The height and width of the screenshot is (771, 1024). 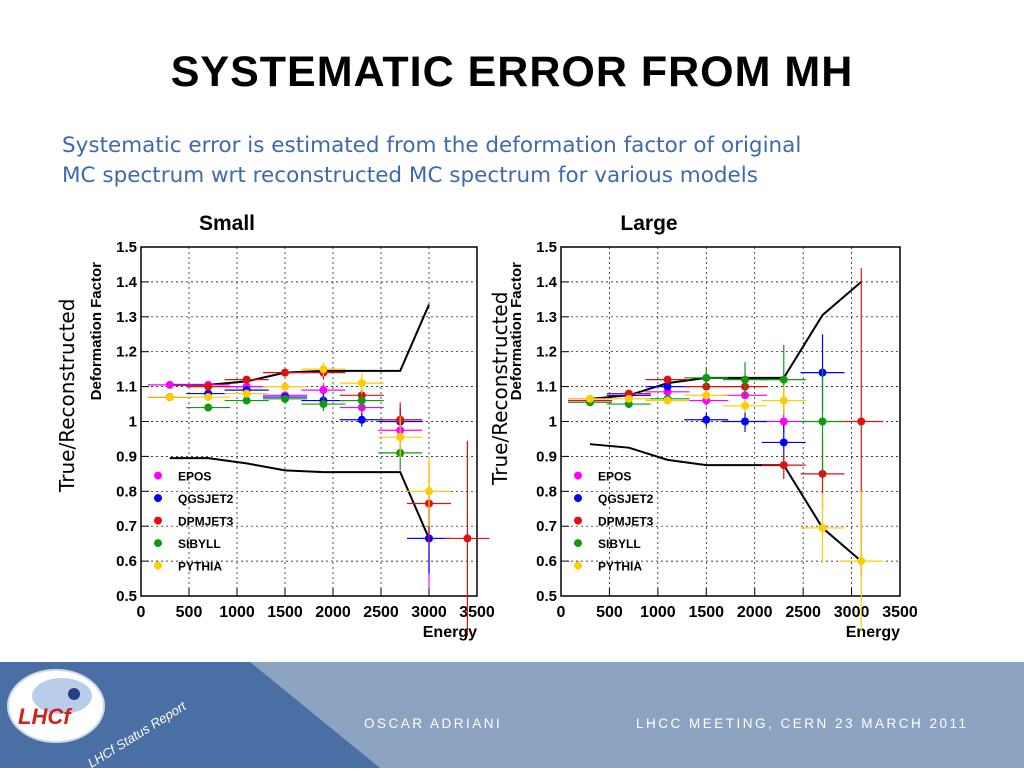 What do you see at coordinates (133, 422) in the screenshot?
I see `small-y-tick-label: 1` at bounding box center [133, 422].